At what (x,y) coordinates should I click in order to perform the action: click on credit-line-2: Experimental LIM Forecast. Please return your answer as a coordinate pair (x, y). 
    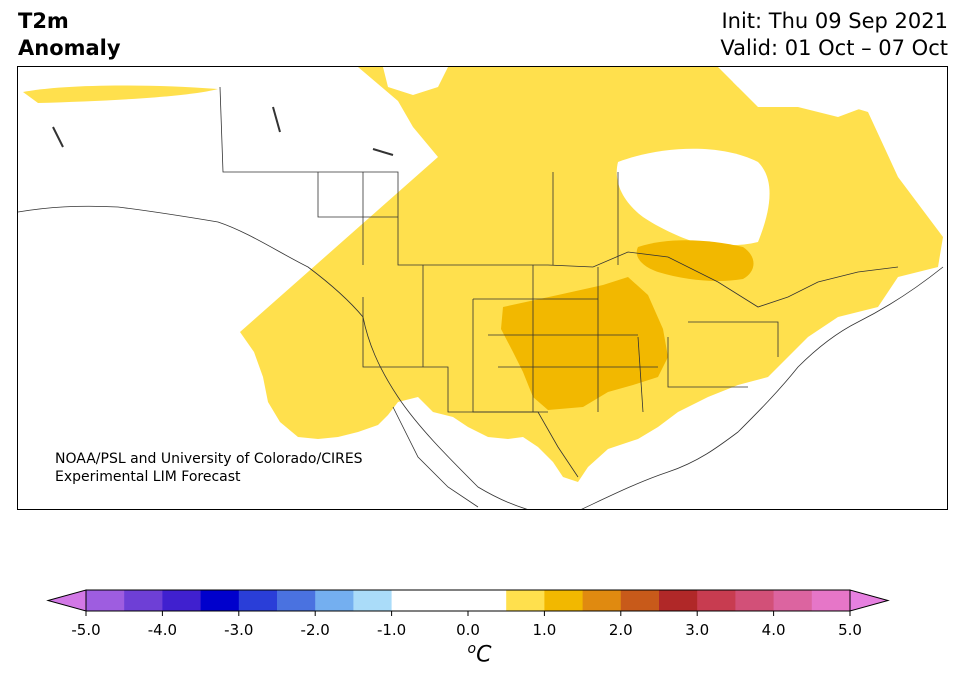
    Looking at the image, I should click on (148, 477).